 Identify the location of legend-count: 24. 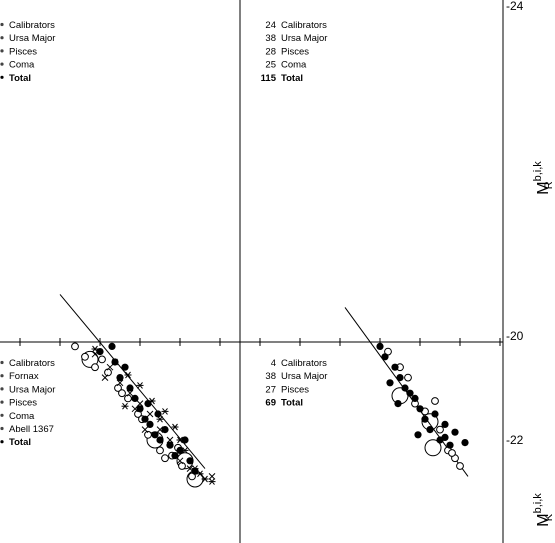
(270, 25).